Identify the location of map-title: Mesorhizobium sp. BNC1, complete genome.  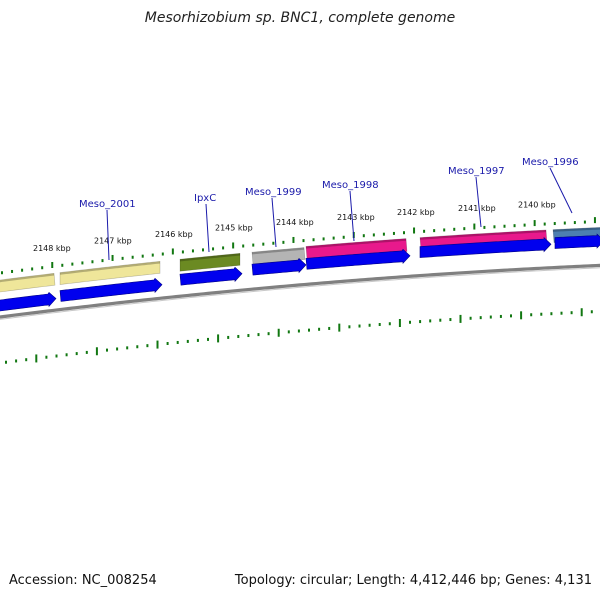
(300, 18).